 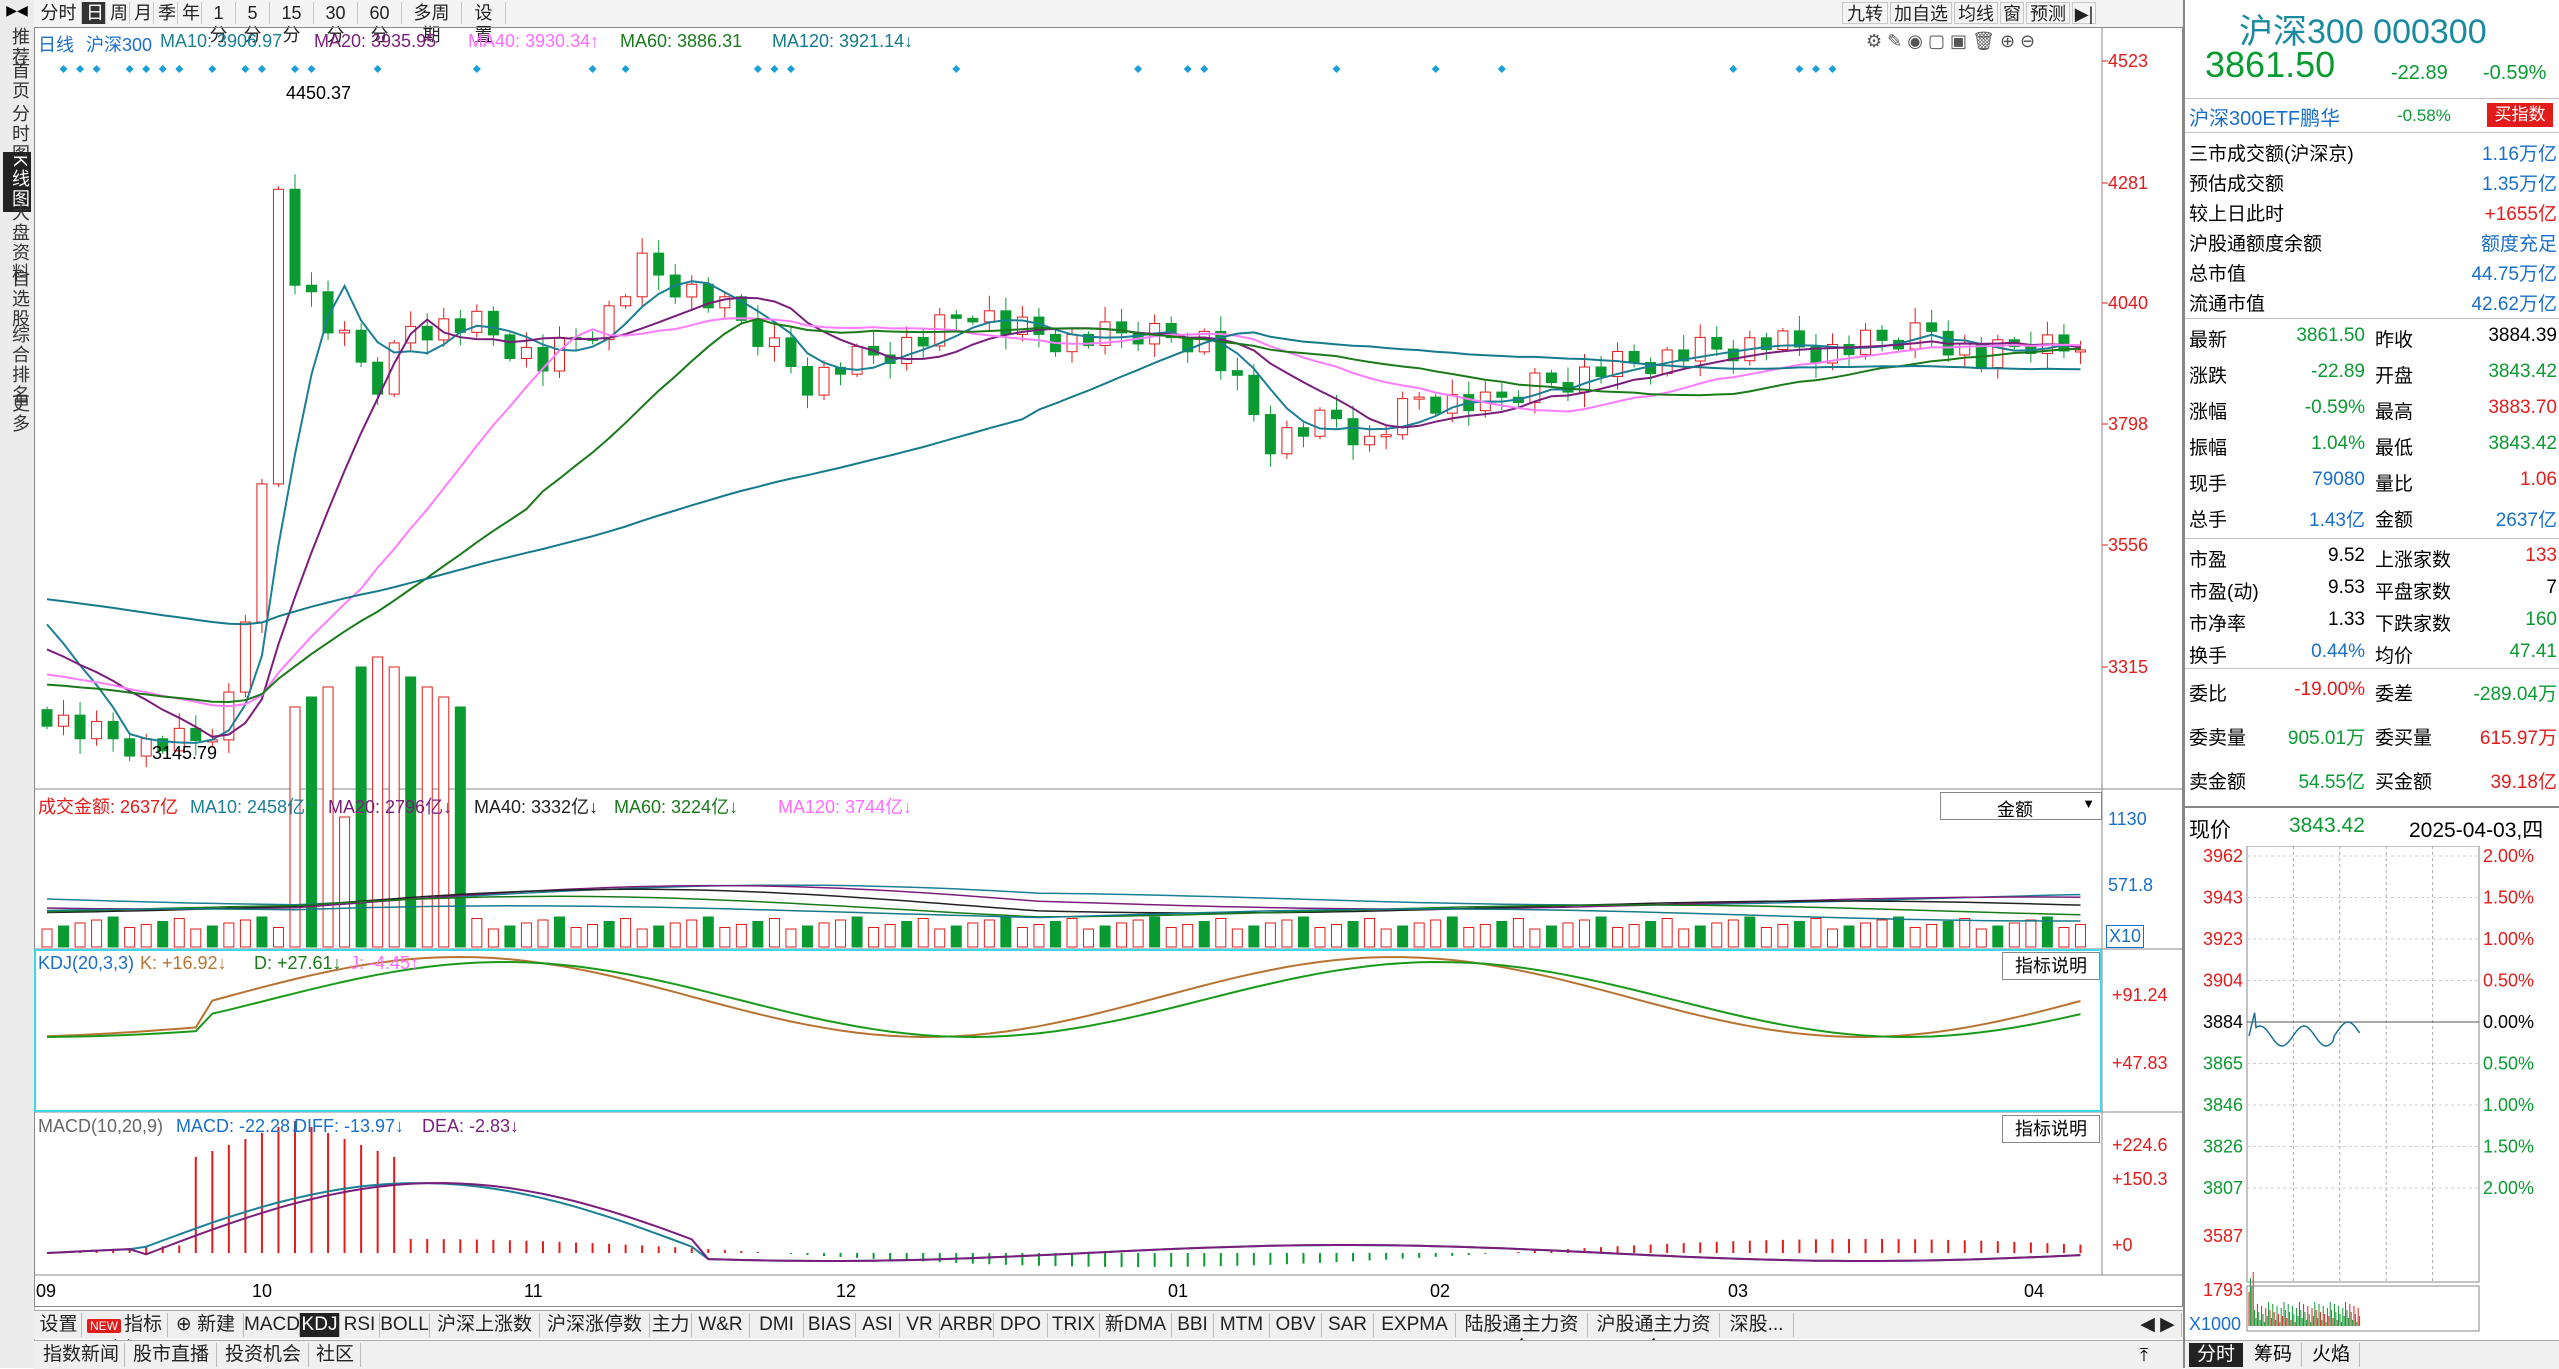 What do you see at coordinates (125, 1336) in the screenshot?
I see `indicator-tab-1: NEW指标广场` at bounding box center [125, 1336].